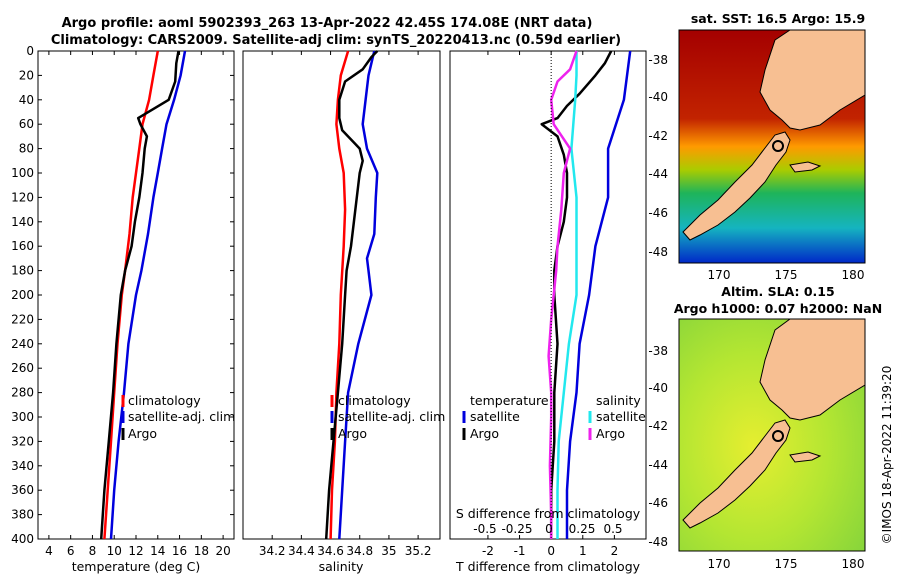 The image size is (900, 580). I want to click on sla-xtick-label: 170, so click(719, 564).